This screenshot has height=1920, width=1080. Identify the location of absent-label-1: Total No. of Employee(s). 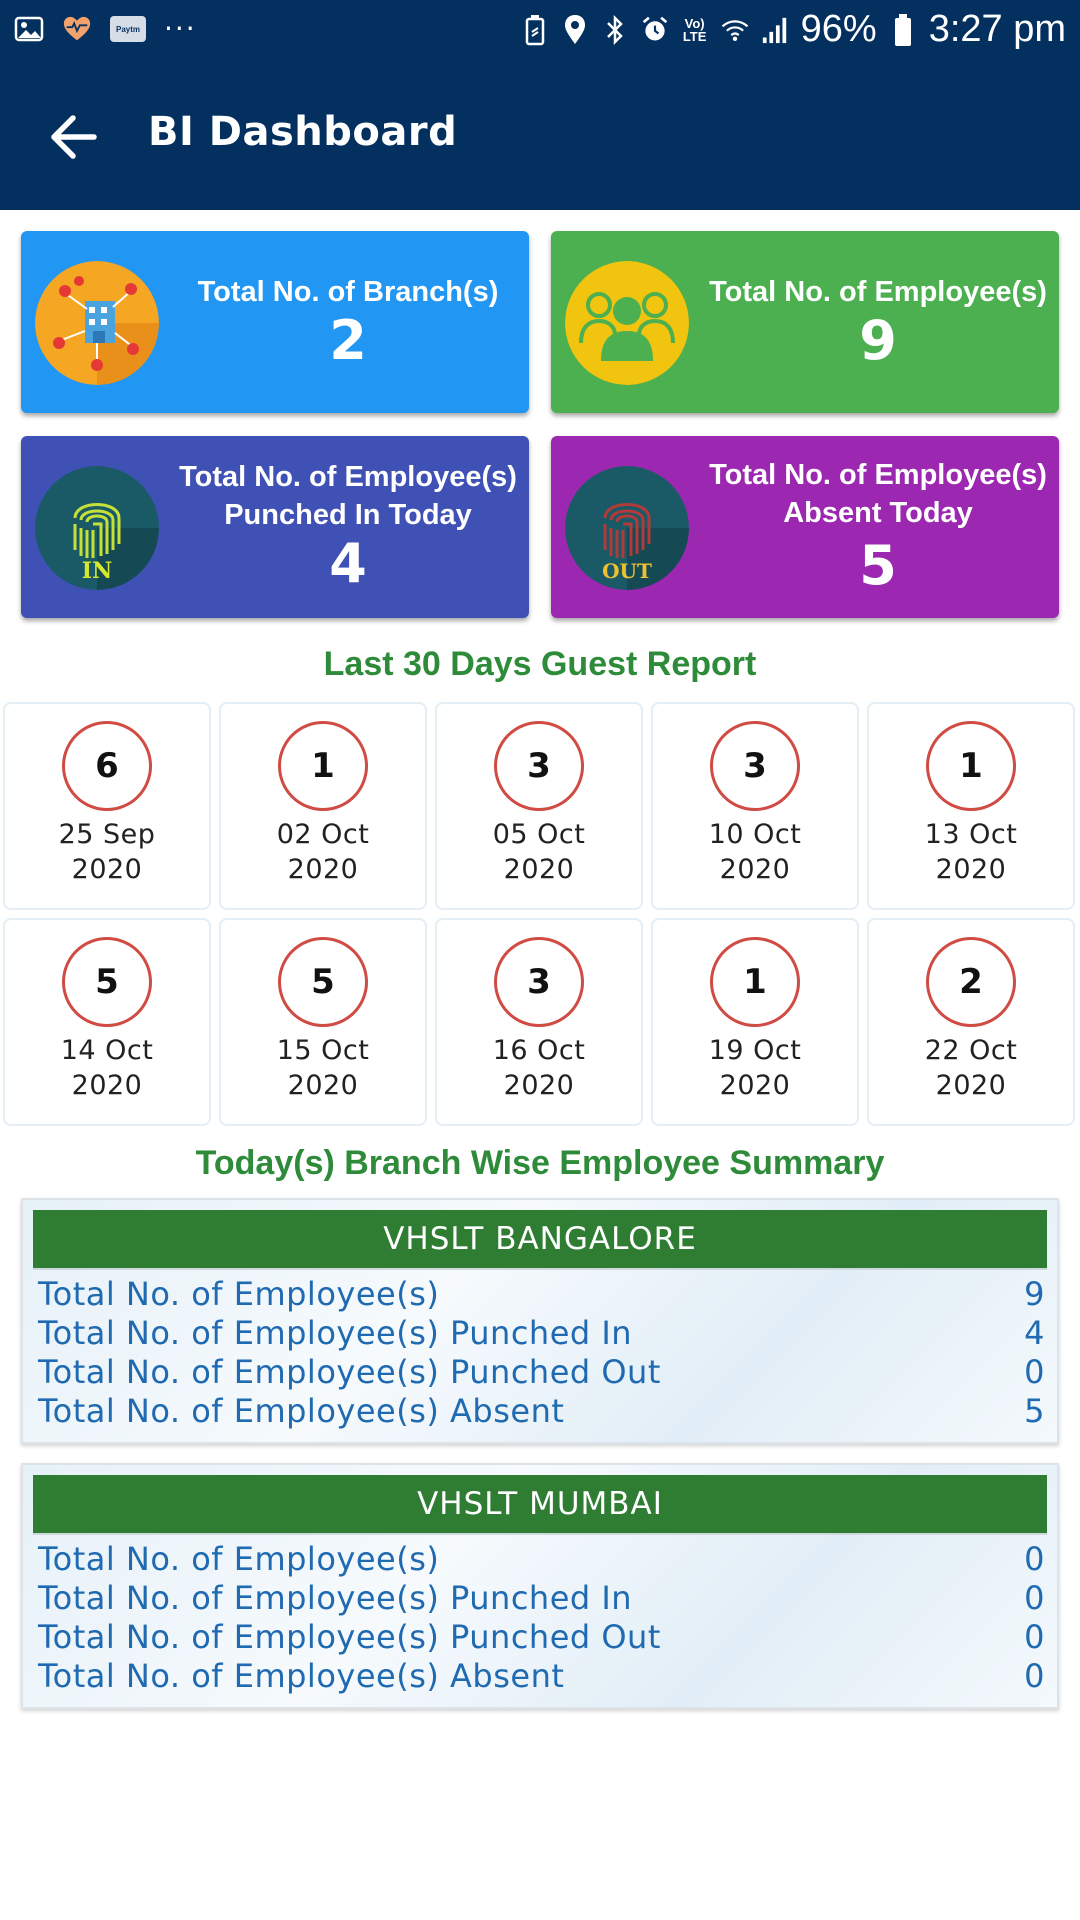
(878, 475).